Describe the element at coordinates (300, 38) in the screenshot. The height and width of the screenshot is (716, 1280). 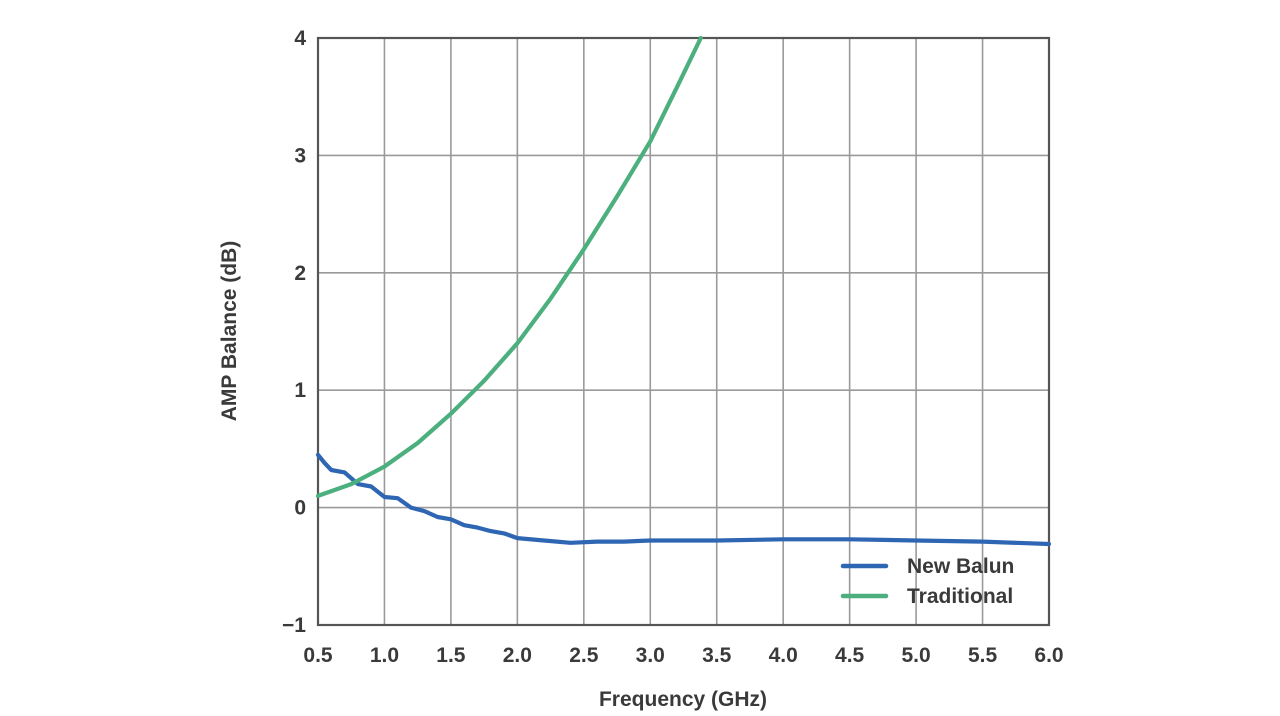
I see `y-tick-label: 4` at that location.